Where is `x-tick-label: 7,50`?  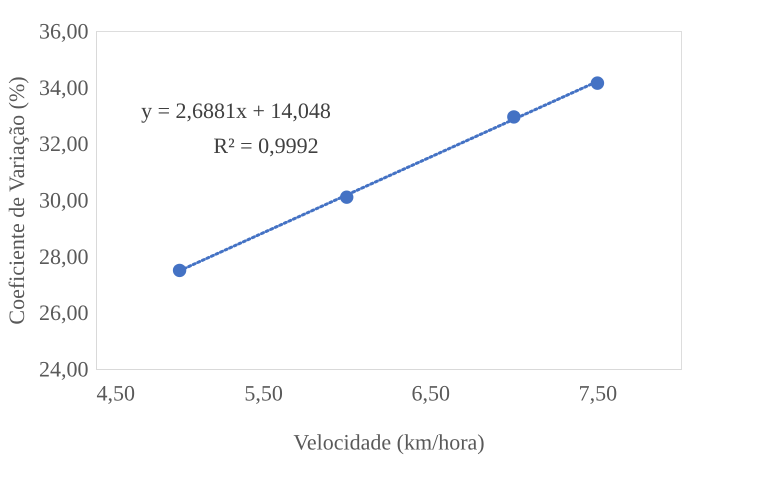 x-tick-label: 7,50 is located at coordinates (598, 393).